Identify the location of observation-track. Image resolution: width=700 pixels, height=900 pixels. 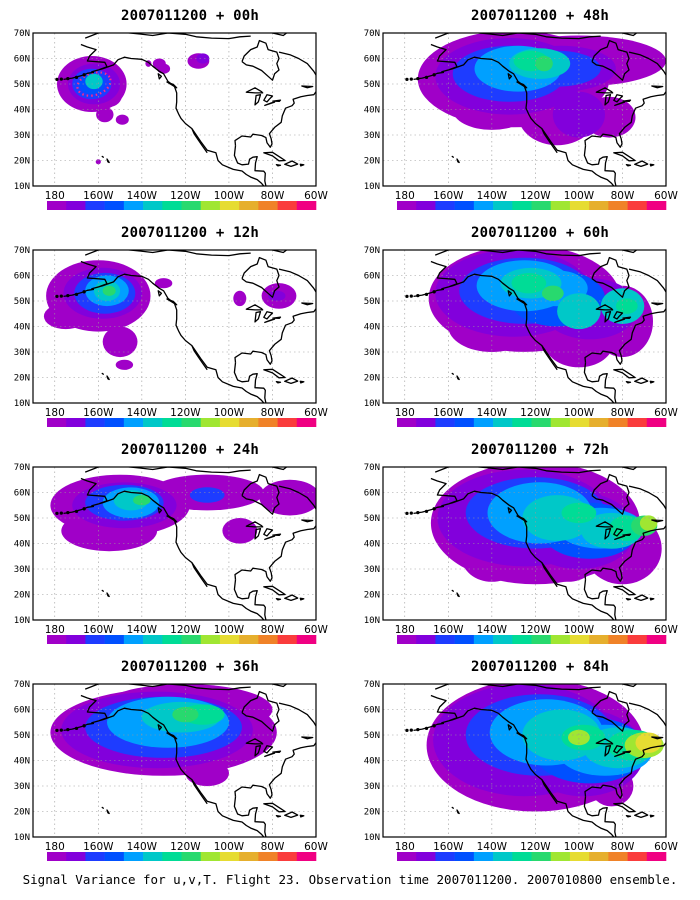
(94, 84).